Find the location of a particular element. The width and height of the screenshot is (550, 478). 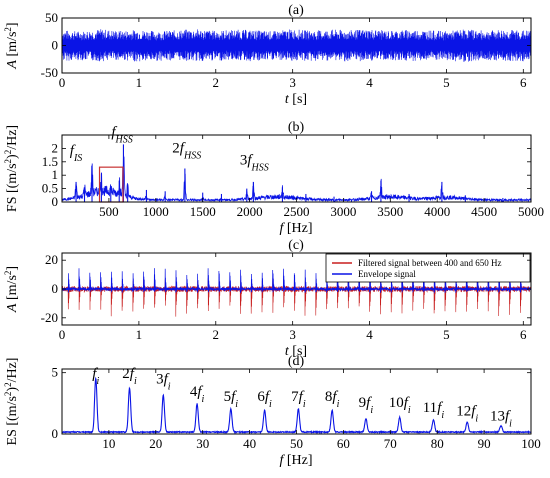

peak-annotation: fi is located at coordinates (95, 376).